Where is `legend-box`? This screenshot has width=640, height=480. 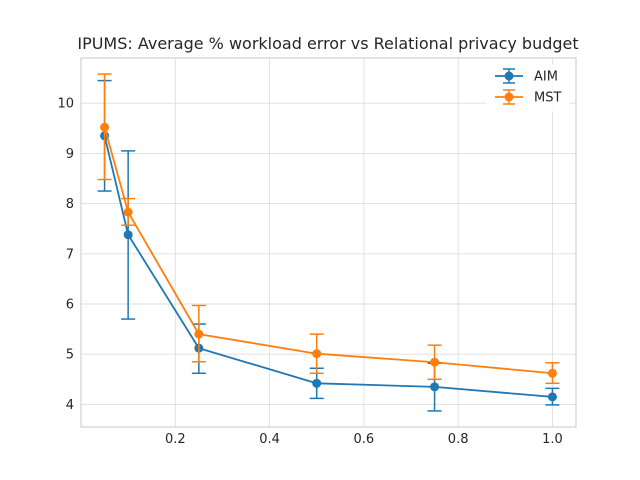 legend-box is located at coordinates (528, 88).